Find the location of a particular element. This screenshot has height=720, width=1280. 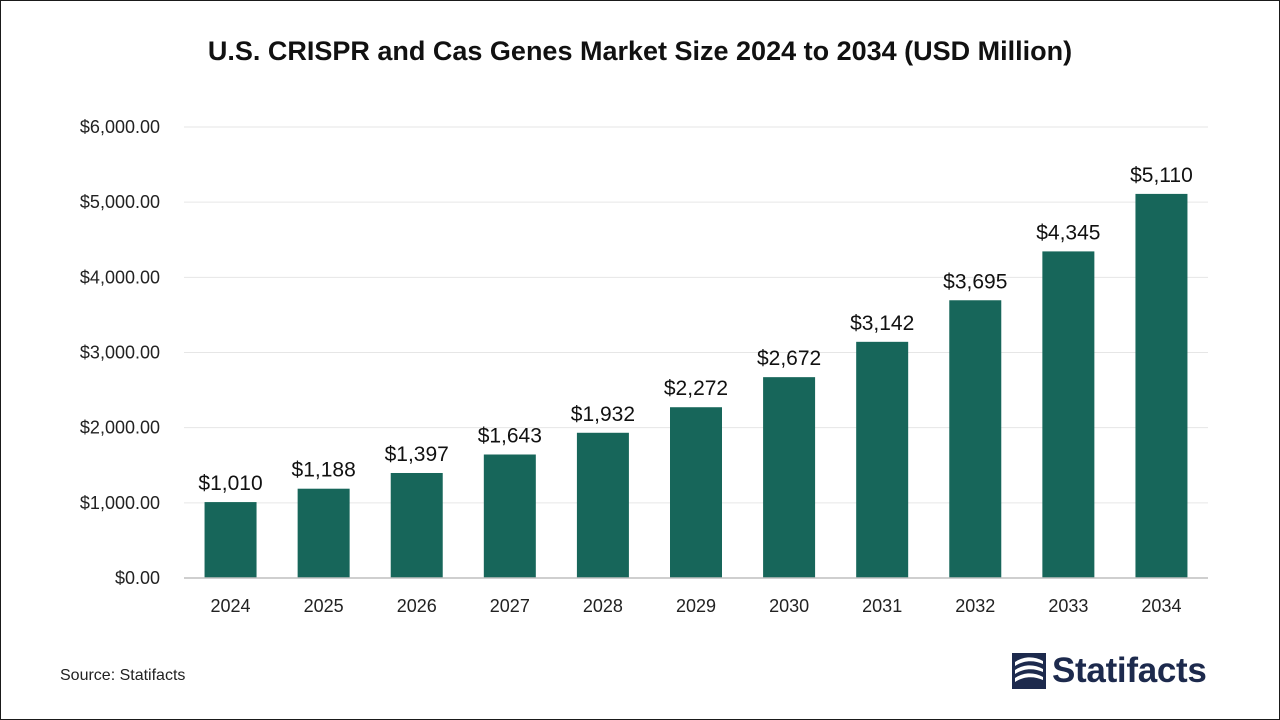

brand-logo: Statifacts is located at coordinates (1109, 671).